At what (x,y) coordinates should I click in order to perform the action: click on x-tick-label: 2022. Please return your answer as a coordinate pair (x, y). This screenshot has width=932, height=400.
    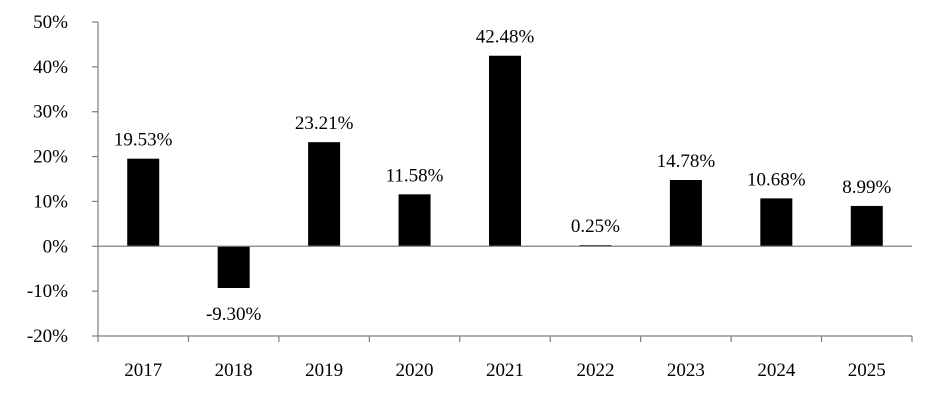
    Looking at the image, I should click on (595, 370).